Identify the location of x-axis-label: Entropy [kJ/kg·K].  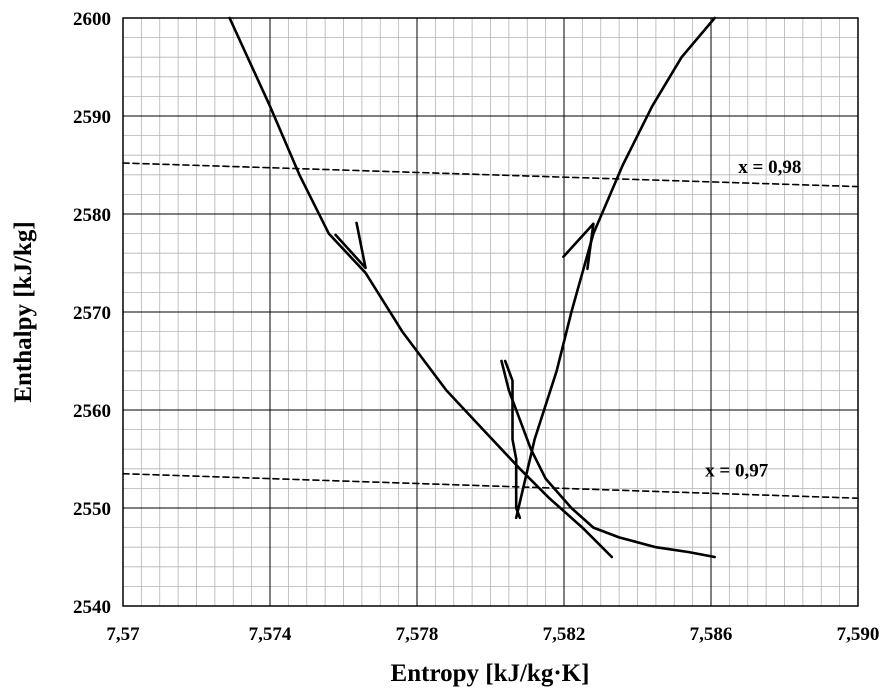
(490, 673).